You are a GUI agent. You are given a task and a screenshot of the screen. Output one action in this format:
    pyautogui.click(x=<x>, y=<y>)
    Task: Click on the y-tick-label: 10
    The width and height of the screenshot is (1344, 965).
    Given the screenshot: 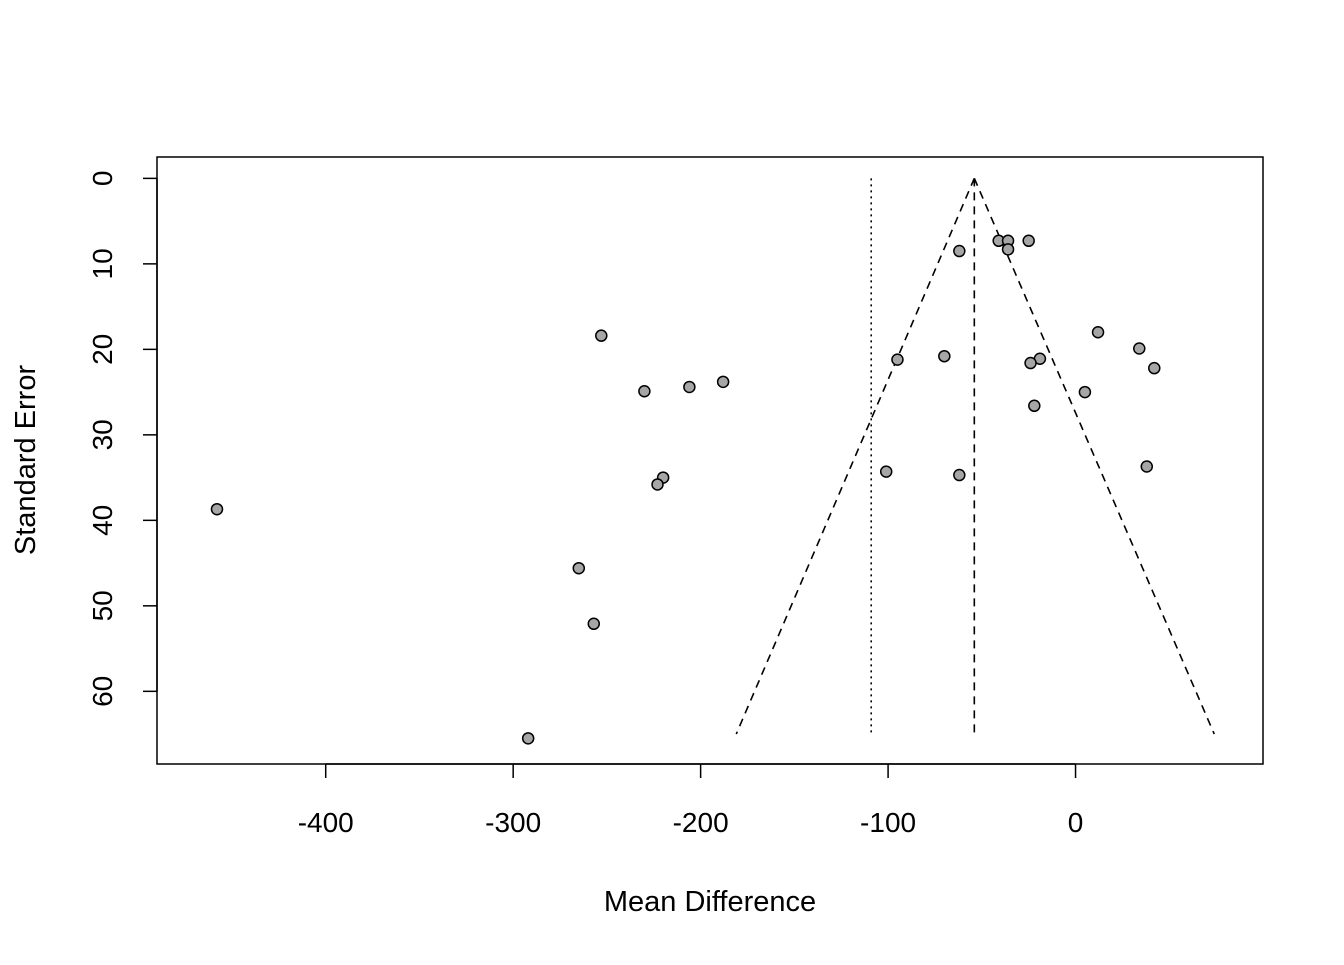 What is the action you would take?
    pyautogui.click(x=102, y=263)
    